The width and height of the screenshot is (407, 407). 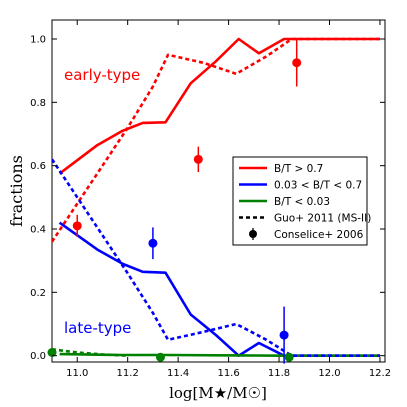 What do you see at coordinates (279, 373) in the screenshot?
I see `x-tick-label: 11.8` at bounding box center [279, 373].